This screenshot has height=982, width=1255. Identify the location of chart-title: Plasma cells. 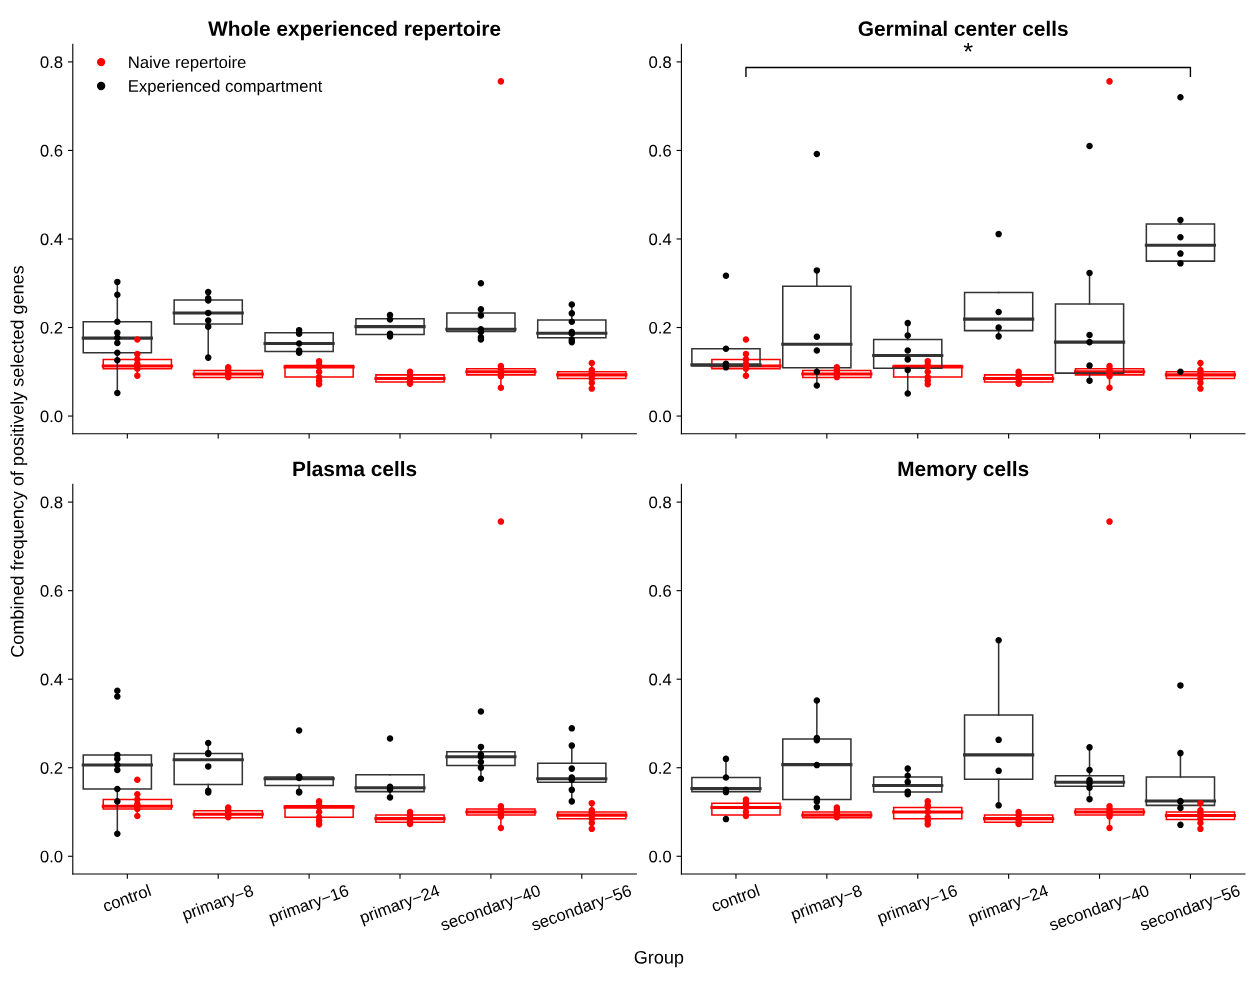
(355, 468).